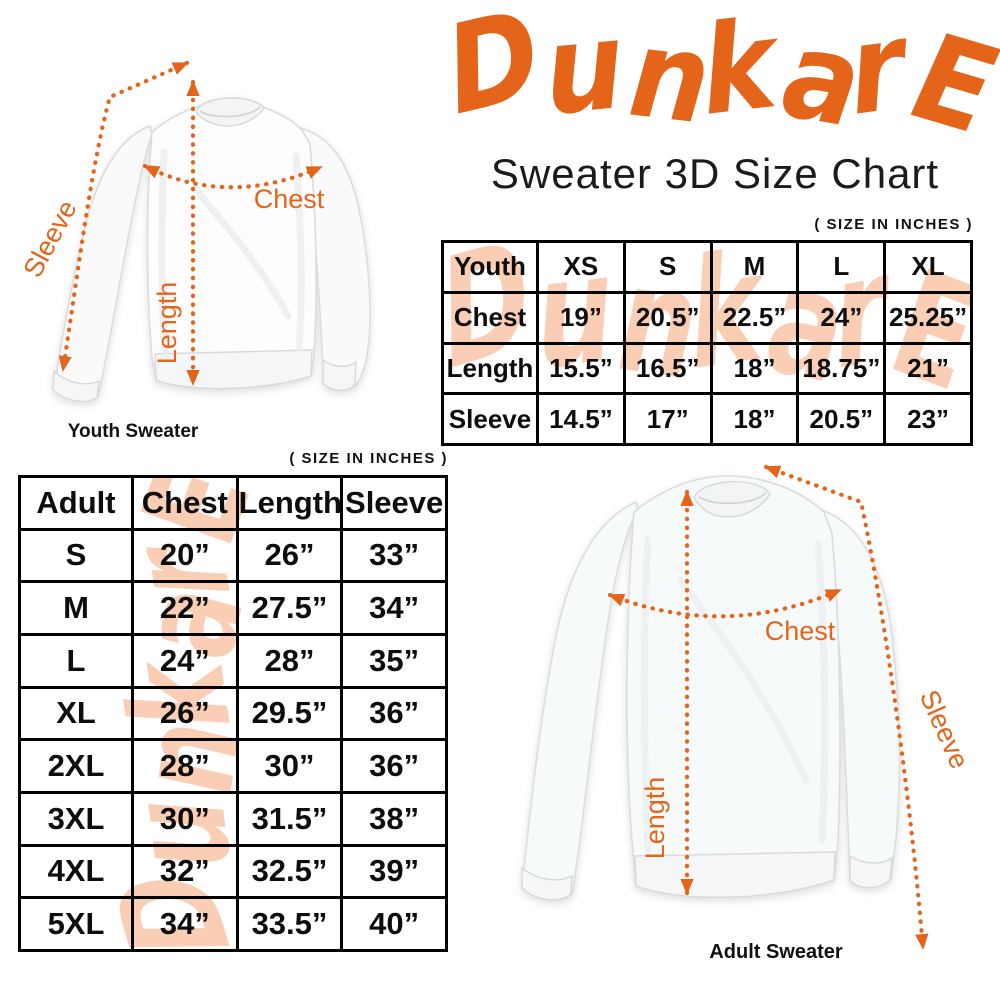 Image resolution: width=1000 pixels, height=1000 pixels. I want to click on adult-chest-label: Chest, so click(800, 631).